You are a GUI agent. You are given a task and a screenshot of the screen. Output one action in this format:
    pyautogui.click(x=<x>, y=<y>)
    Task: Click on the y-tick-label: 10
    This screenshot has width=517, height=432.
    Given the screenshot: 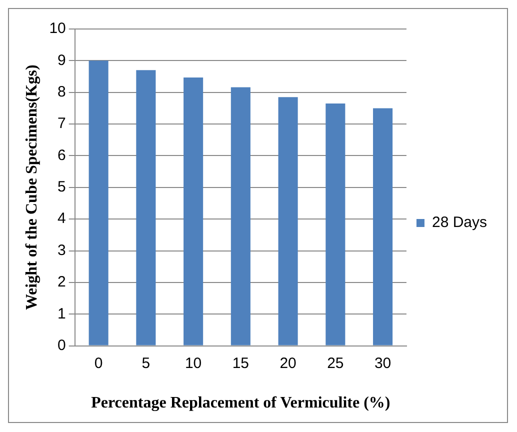 What is the action you would take?
    pyautogui.click(x=57, y=29)
    